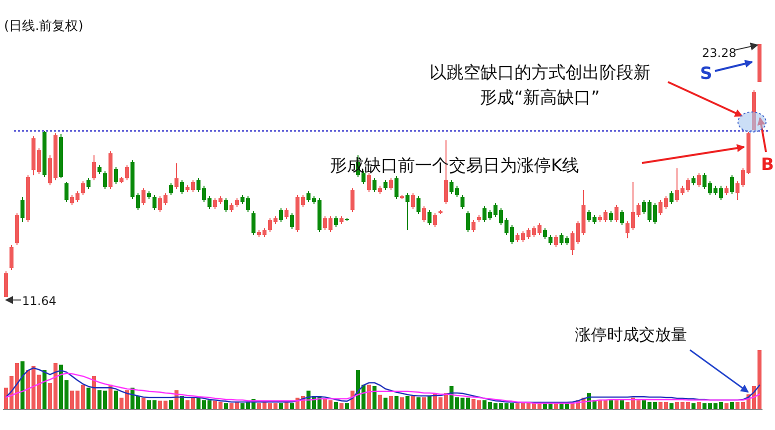  Describe the element at coordinates (719, 53) in the screenshot. I see `annotation: 23.28` at that location.